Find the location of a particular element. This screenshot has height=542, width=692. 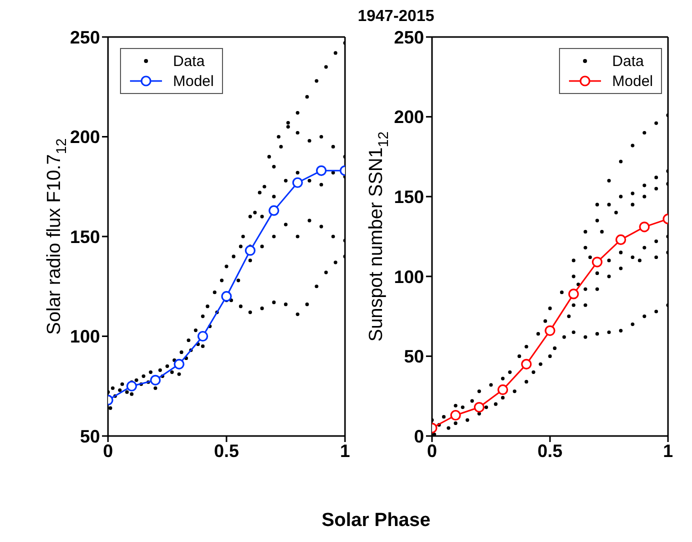

y-tick-label: 0 is located at coordinates (419, 436).